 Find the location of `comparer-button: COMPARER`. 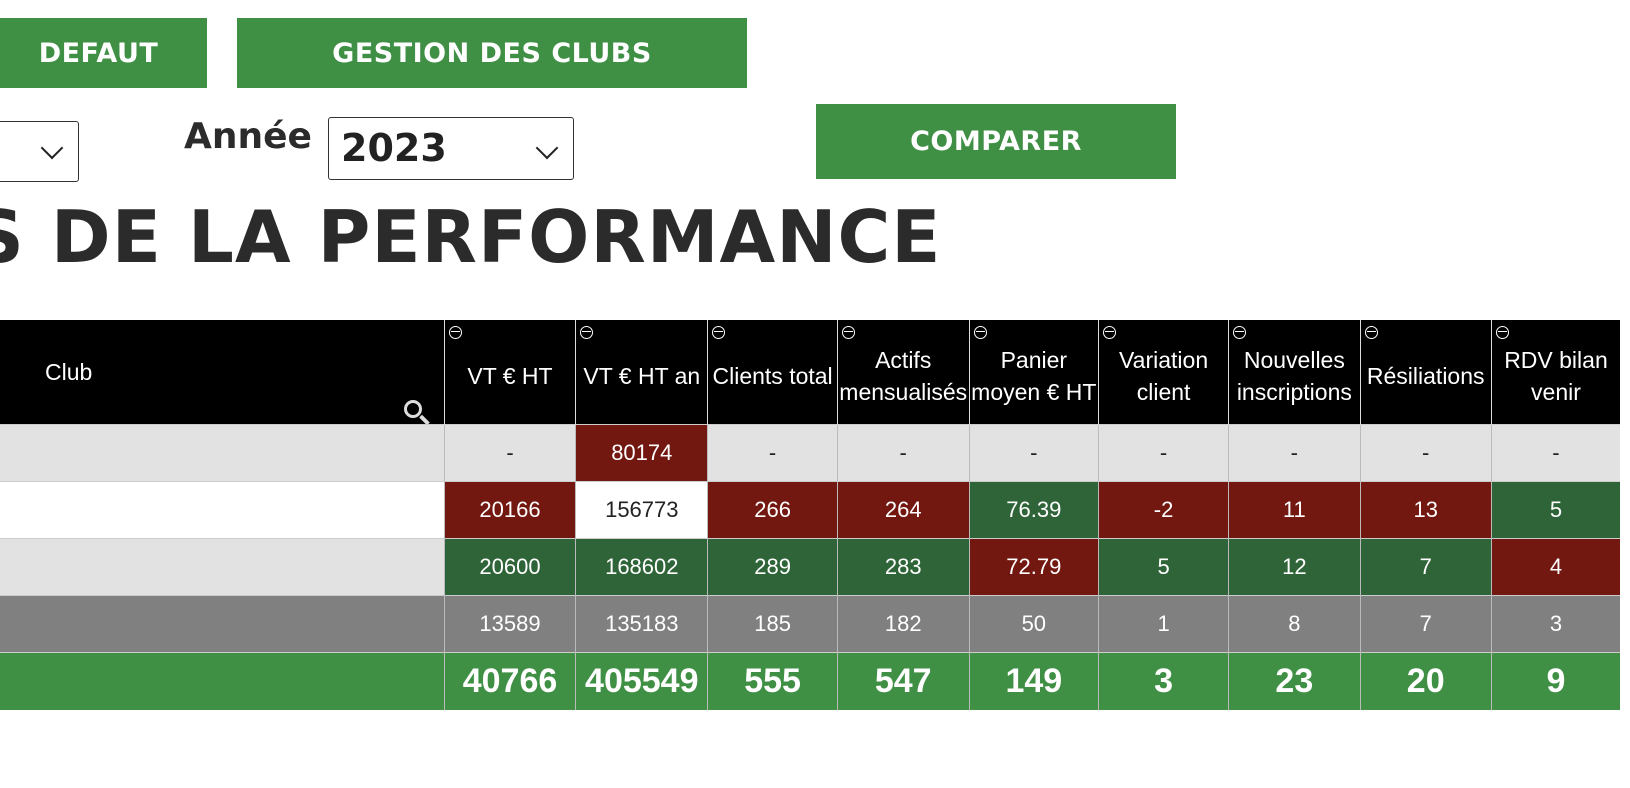

comparer-button: COMPARER is located at coordinates (996, 141).